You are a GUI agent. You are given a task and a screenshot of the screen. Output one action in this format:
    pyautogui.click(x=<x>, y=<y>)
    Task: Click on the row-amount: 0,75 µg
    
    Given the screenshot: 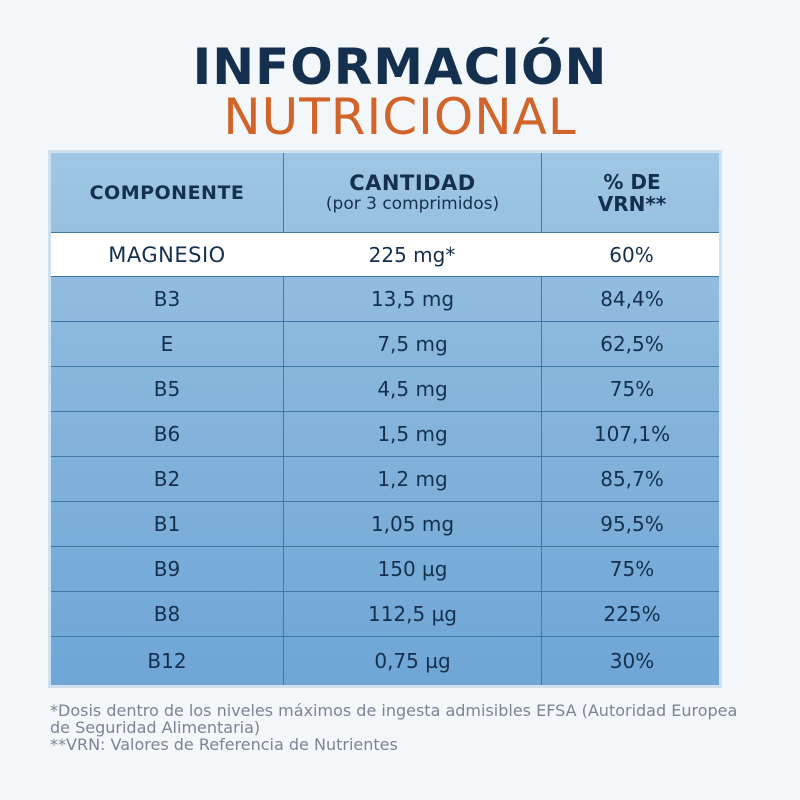 What is the action you would take?
    pyautogui.click(x=412, y=661)
    